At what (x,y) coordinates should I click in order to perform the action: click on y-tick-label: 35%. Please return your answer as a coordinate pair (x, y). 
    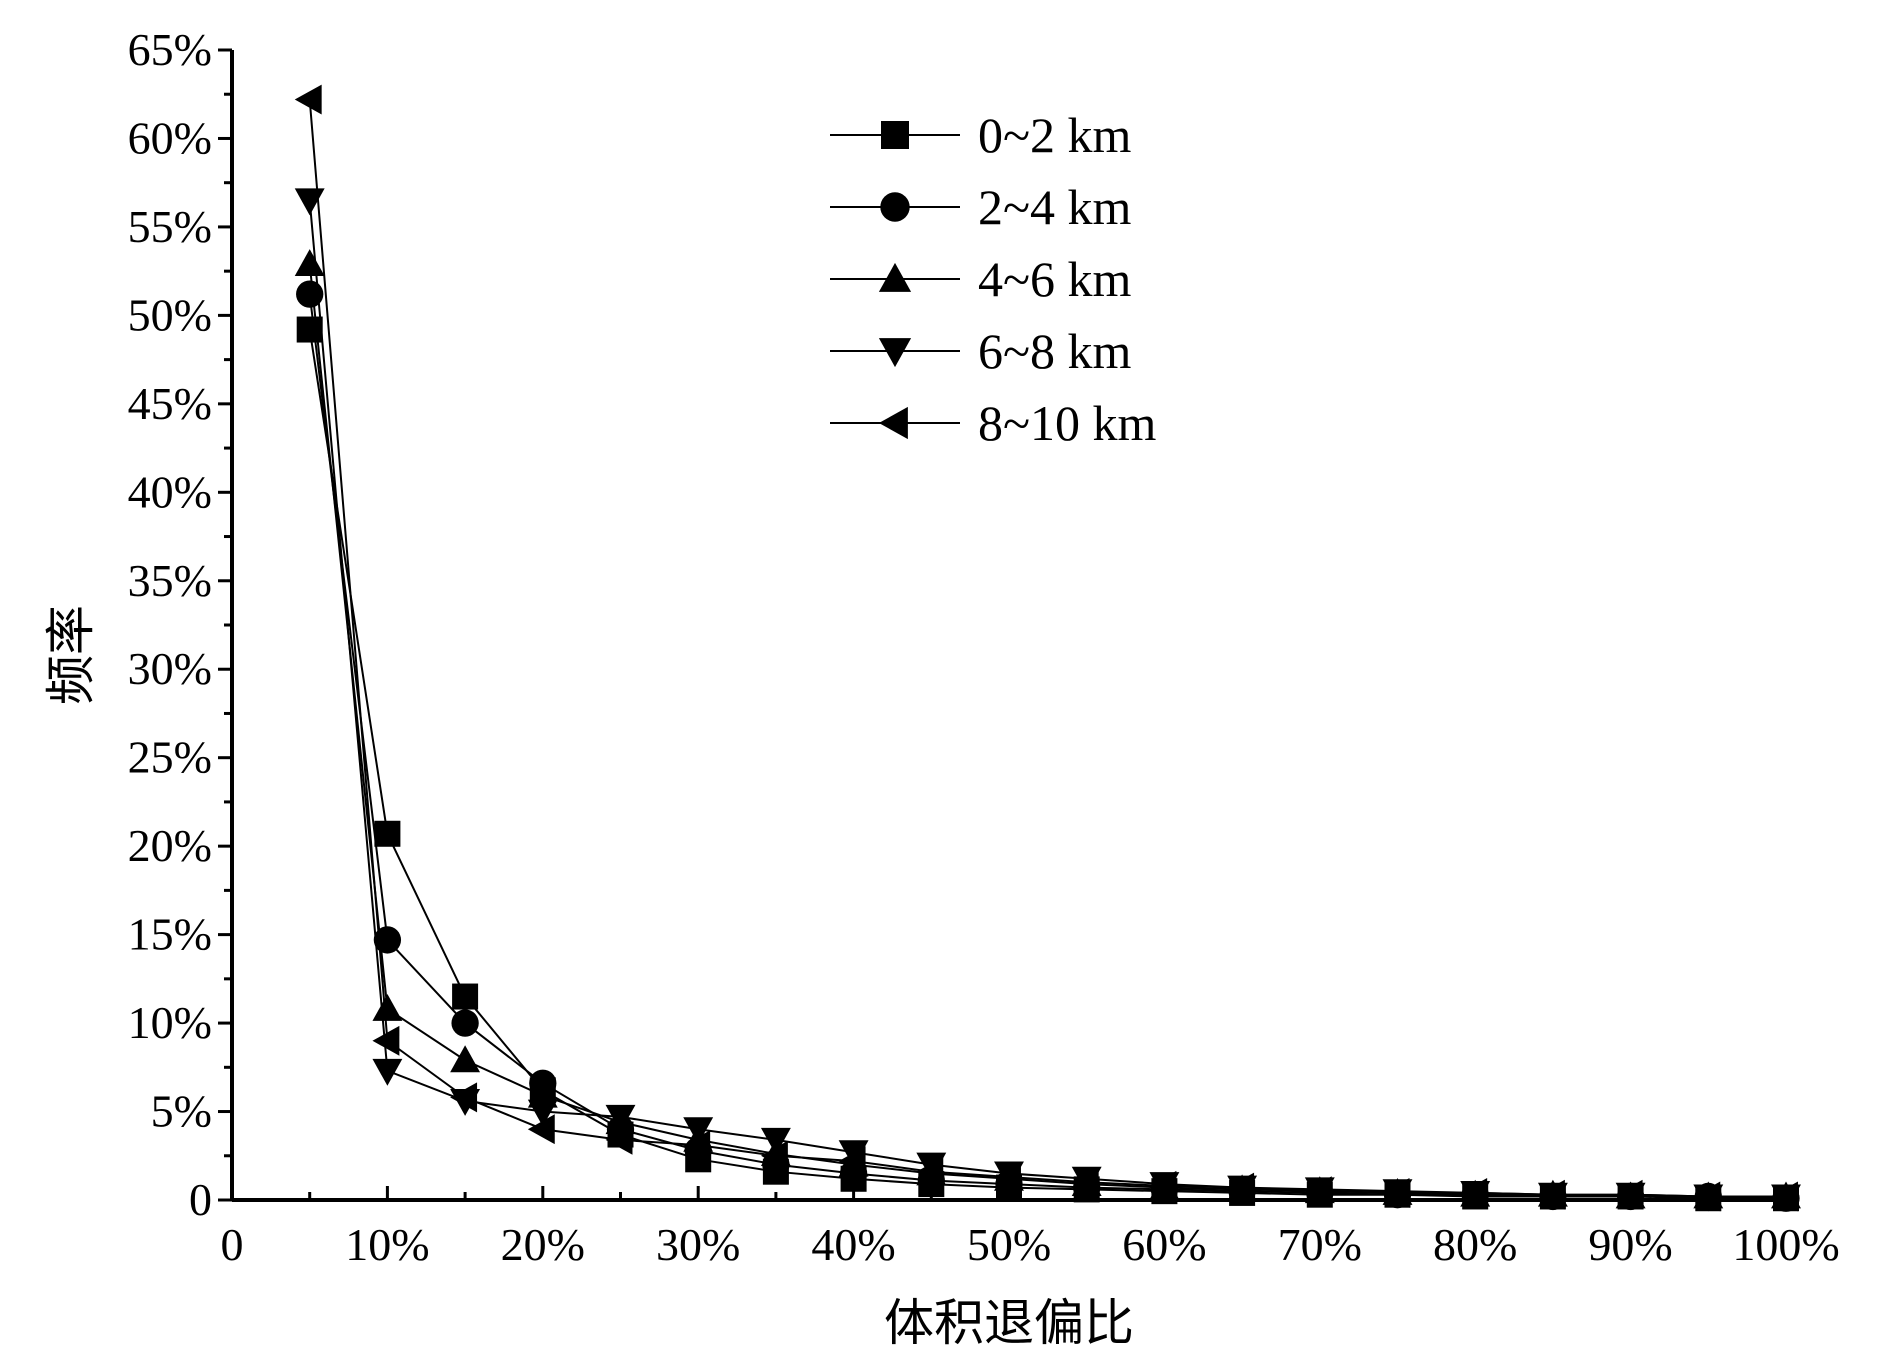
    Looking at the image, I should click on (170, 580).